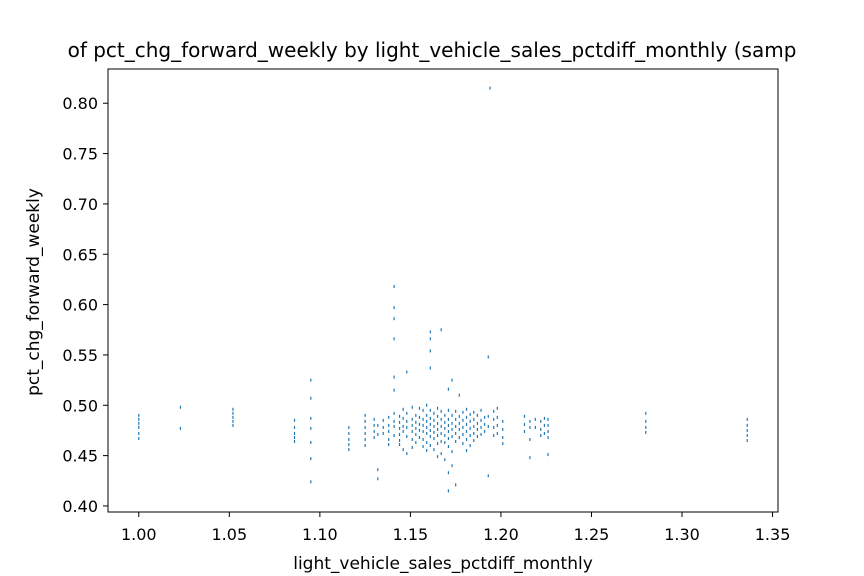 The width and height of the screenshot is (864, 576). What do you see at coordinates (80, 456) in the screenshot?
I see `y-tick-label-0.45: 0.45` at bounding box center [80, 456].